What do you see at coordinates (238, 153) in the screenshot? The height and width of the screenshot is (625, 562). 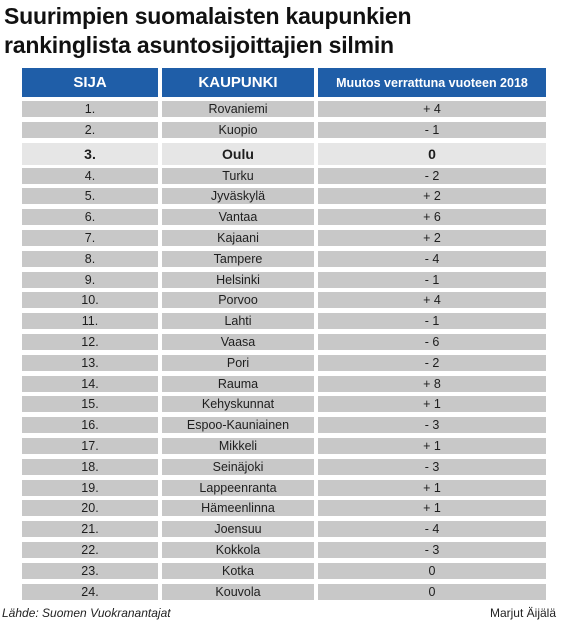 I see `city-cell: Oulu` at bounding box center [238, 153].